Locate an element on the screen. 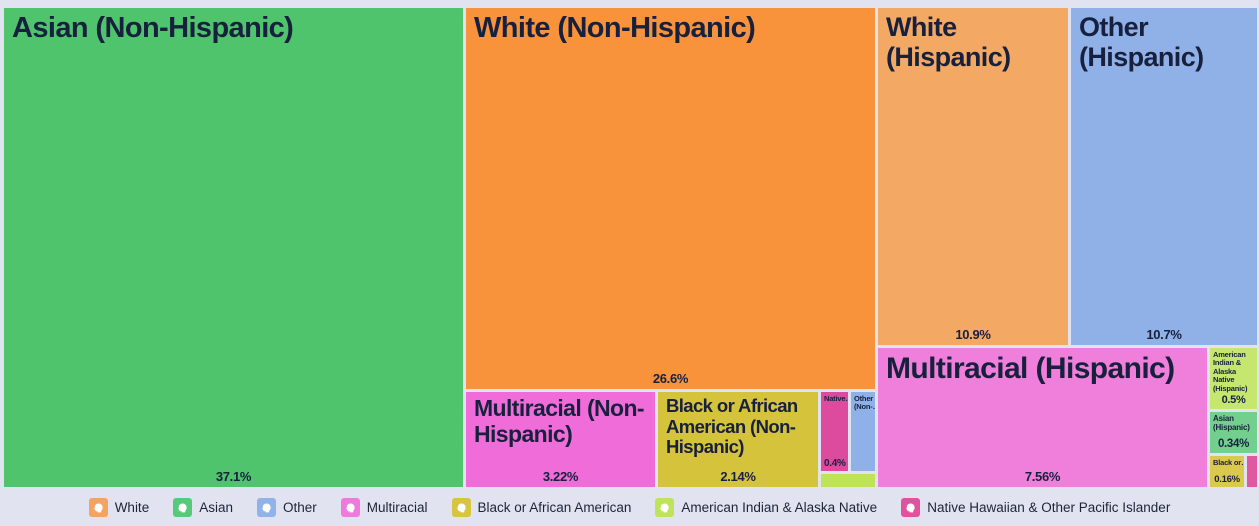 This screenshot has width=1259, height=526. tile-value: 26.6% is located at coordinates (670, 378).